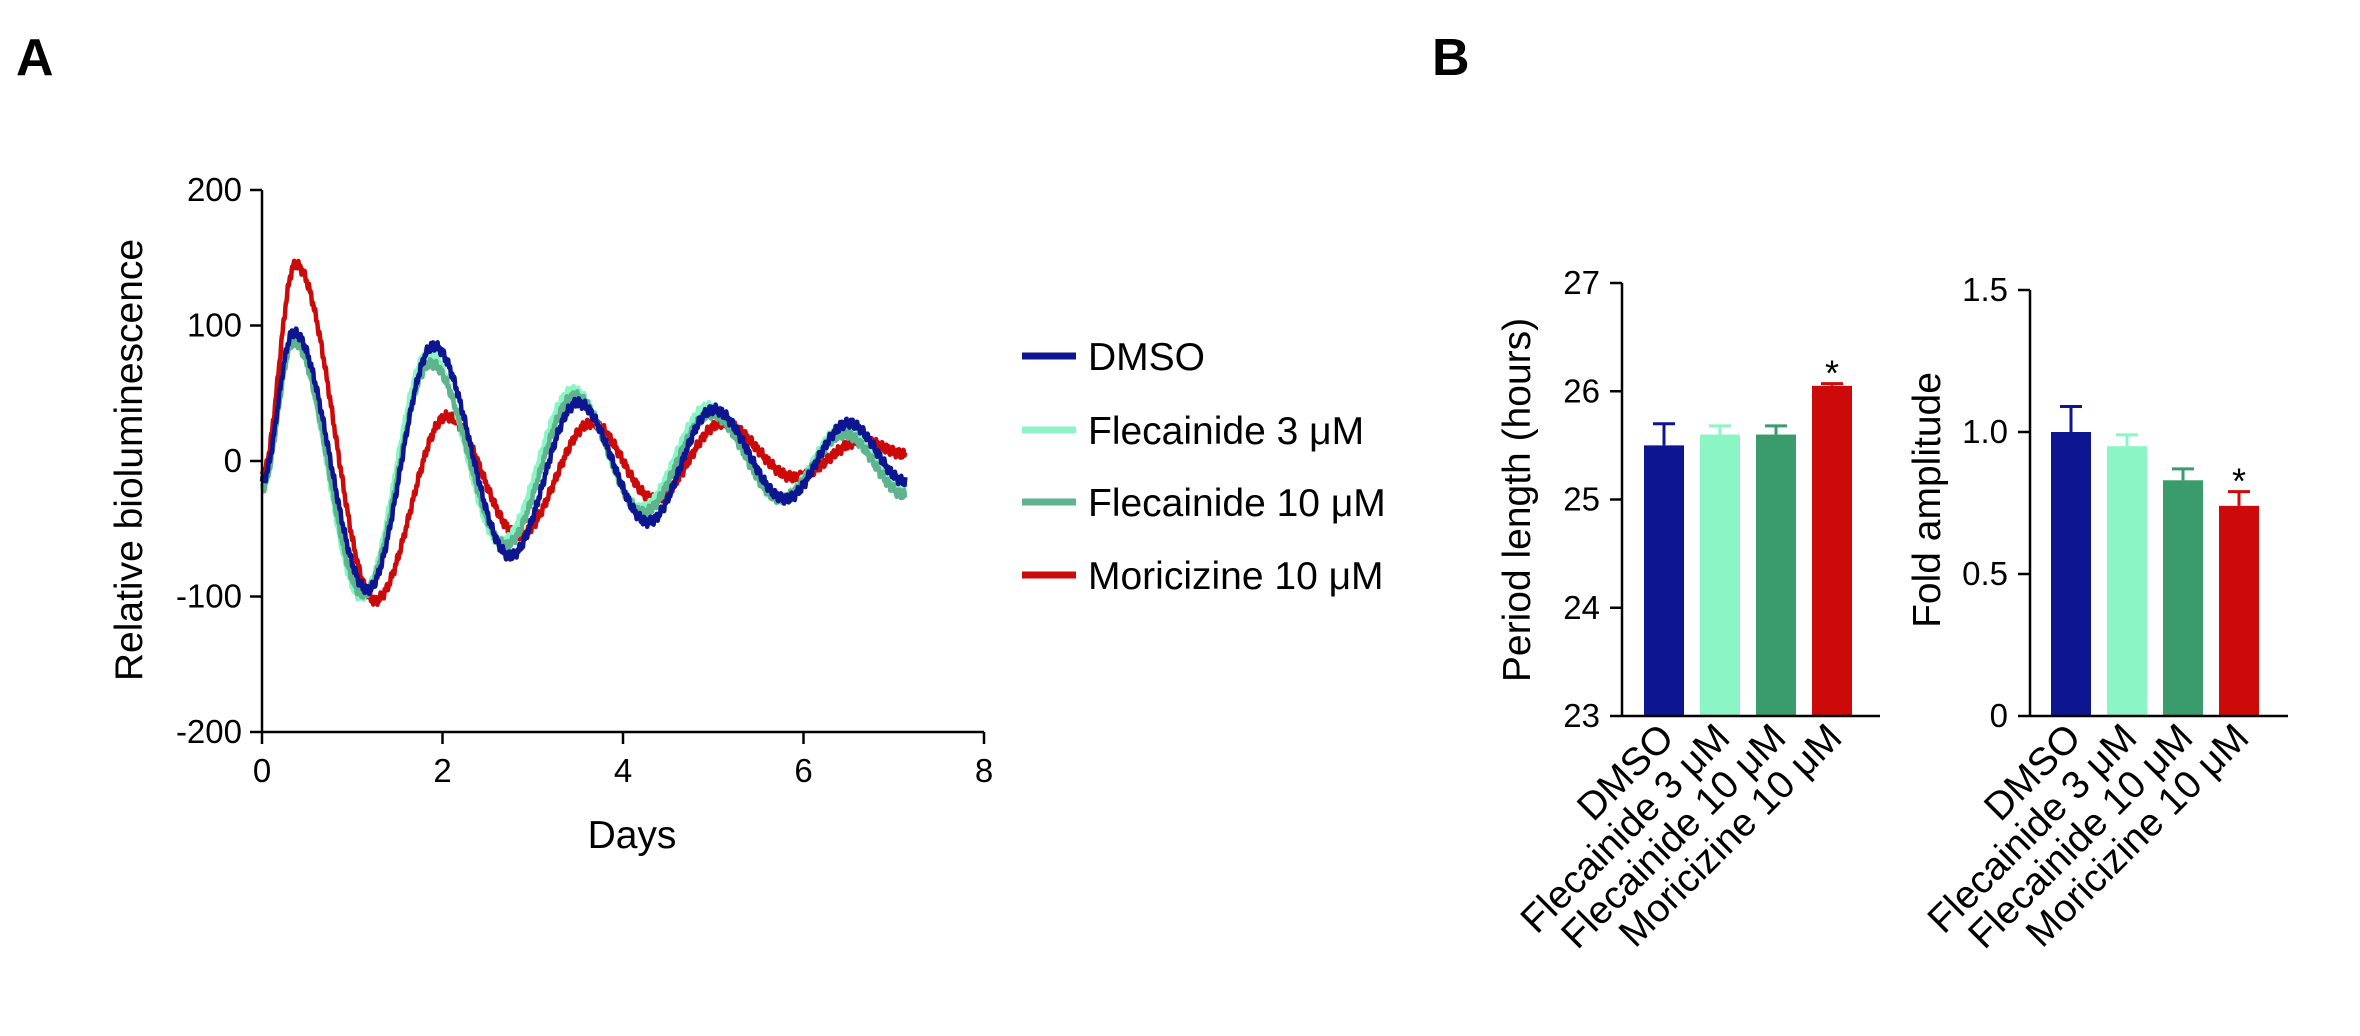 The height and width of the screenshot is (1036, 2360). Describe the element at coordinates (1985, 431) in the screenshot. I see `amplitude-y-tick-label: 1.0` at that location.